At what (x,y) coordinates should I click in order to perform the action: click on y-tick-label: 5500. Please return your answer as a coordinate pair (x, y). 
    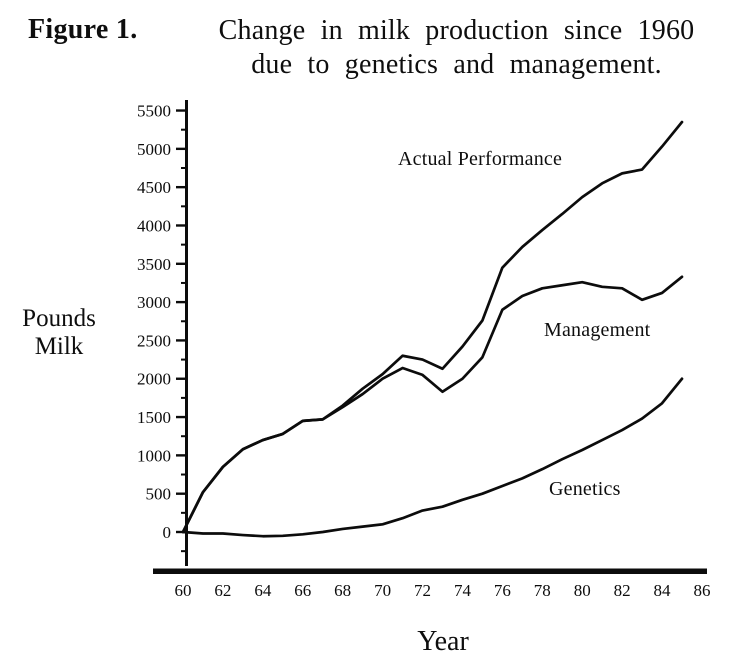
    Looking at the image, I should click on (154, 111).